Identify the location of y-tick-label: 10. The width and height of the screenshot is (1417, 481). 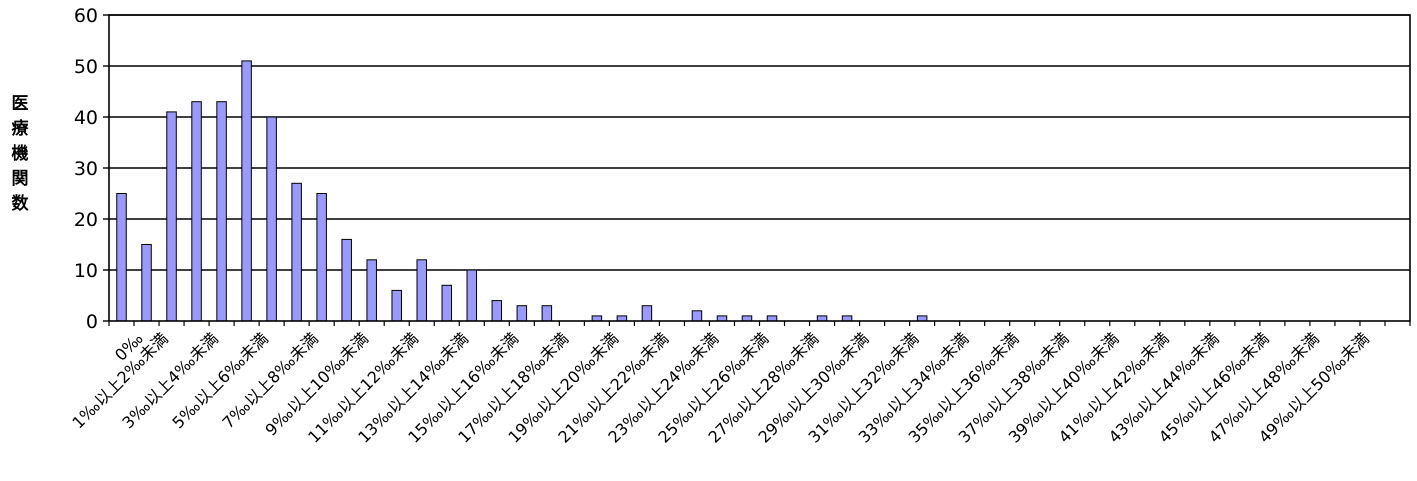
(86, 271).